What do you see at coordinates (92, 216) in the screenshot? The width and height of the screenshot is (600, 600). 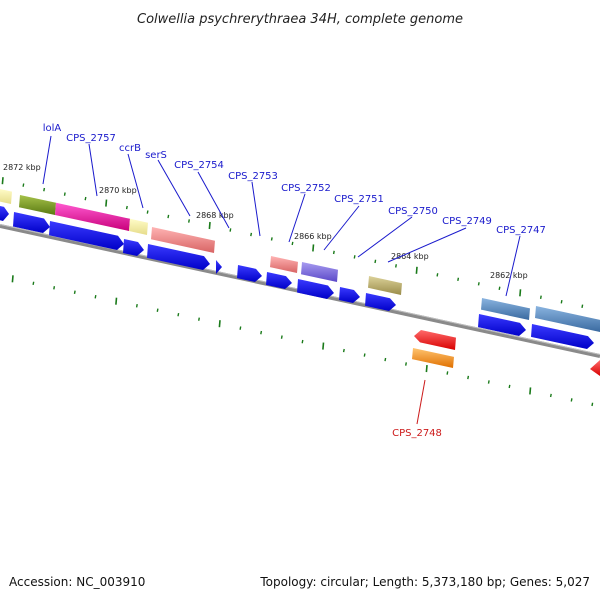 I see `feature-cps-2757-b` at bounding box center [92, 216].